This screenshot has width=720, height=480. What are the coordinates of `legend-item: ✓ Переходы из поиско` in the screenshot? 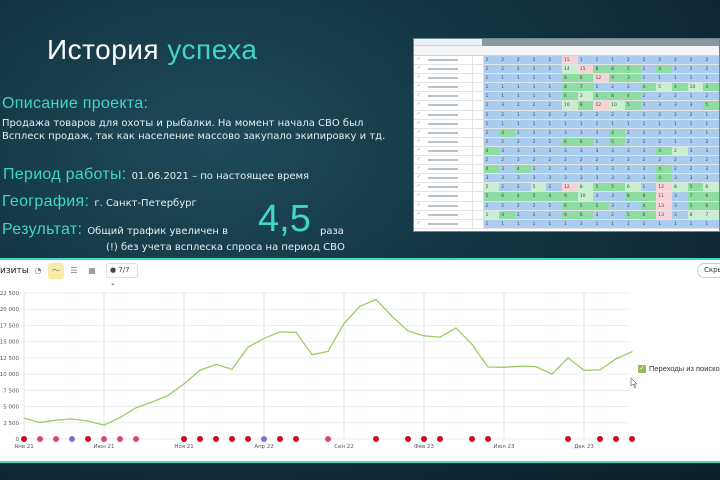 It's located at (679, 369).